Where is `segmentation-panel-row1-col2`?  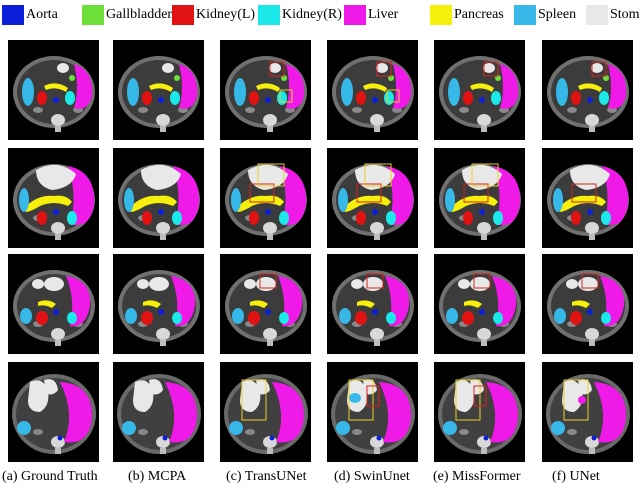 segmentation-panel-row1-col2 is located at coordinates (158, 90).